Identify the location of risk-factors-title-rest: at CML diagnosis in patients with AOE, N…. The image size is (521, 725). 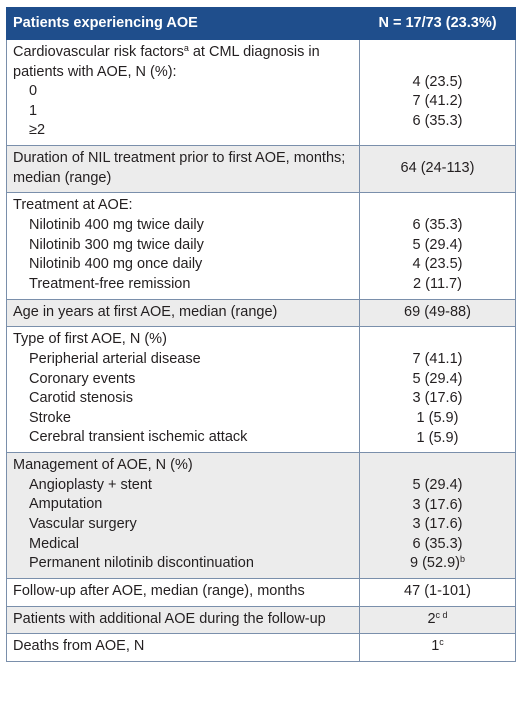
(166, 62).